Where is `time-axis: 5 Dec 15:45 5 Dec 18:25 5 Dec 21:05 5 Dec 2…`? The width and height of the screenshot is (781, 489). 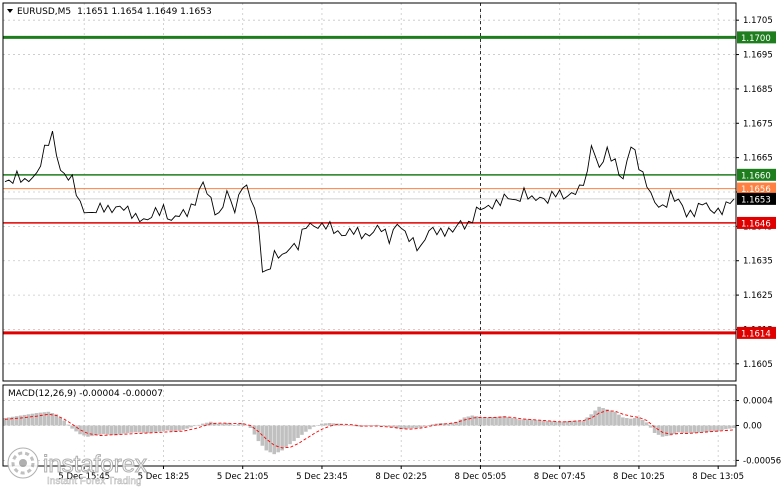
time-axis: 5 Dec 15:45 5 Dec 18:25 5 Dec 21:05 5 Dec 2… is located at coordinates (401, 474).